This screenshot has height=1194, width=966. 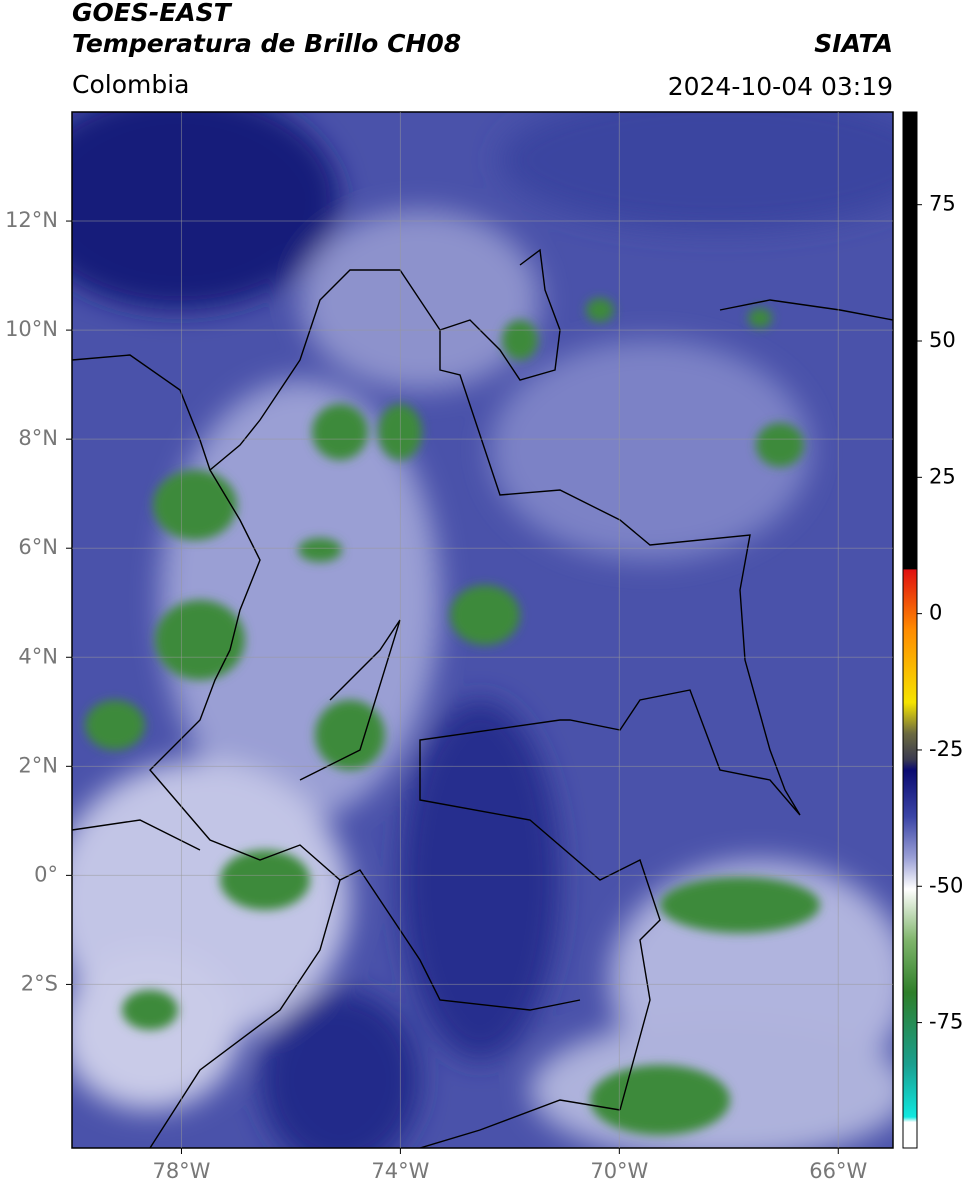 What do you see at coordinates (942, 340) in the screenshot?
I see `colorbar-tick-label: 50` at bounding box center [942, 340].